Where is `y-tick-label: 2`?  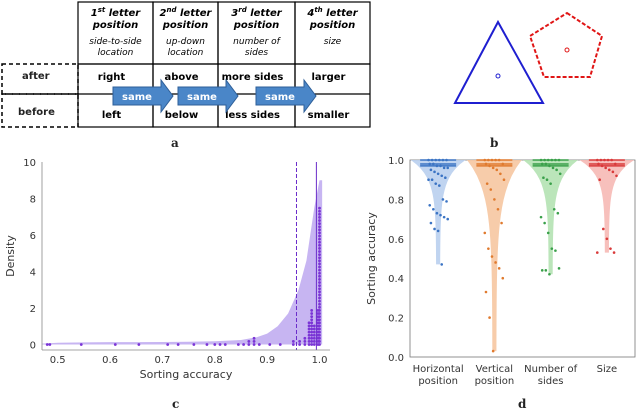
y-tick-label: 2 is located at coordinates (33, 309).